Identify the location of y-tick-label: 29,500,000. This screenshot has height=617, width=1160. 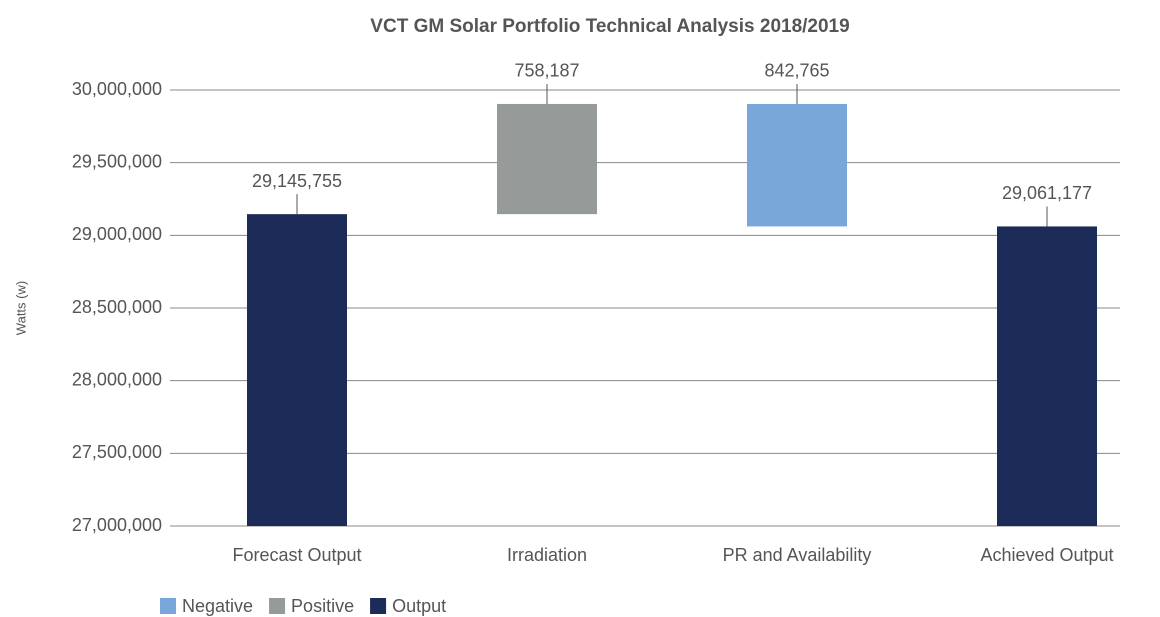
(117, 161).